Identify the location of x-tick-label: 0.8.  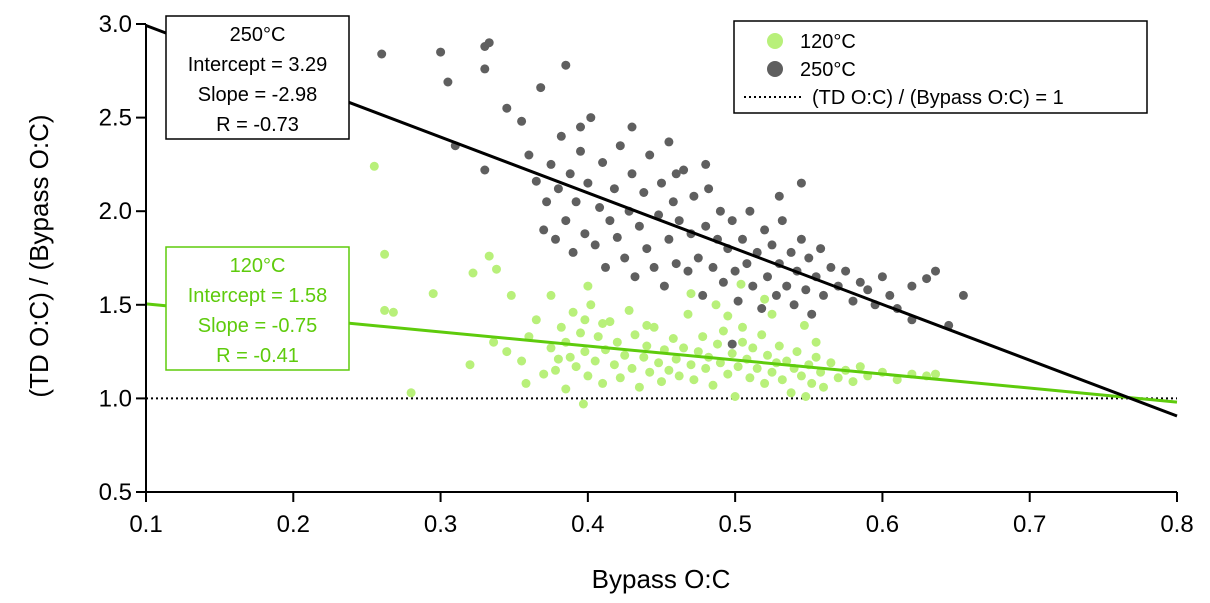
(1176, 524).